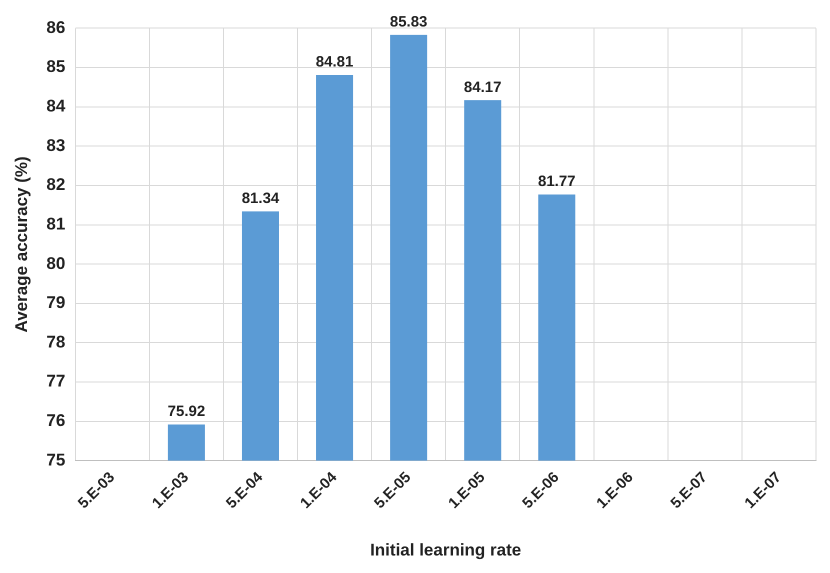 The image size is (830, 573). Describe the element at coordinates (56, 263) in the screenshot. I see `y-tick-label: 80` at that location.